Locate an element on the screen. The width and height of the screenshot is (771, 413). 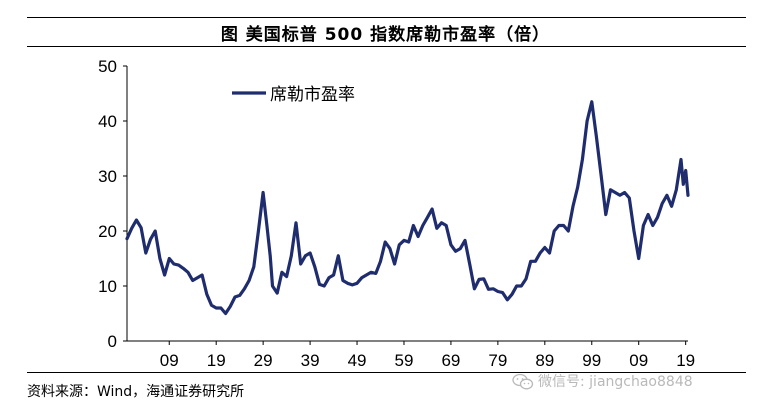
title-rule is located at coordinates (386, 46).